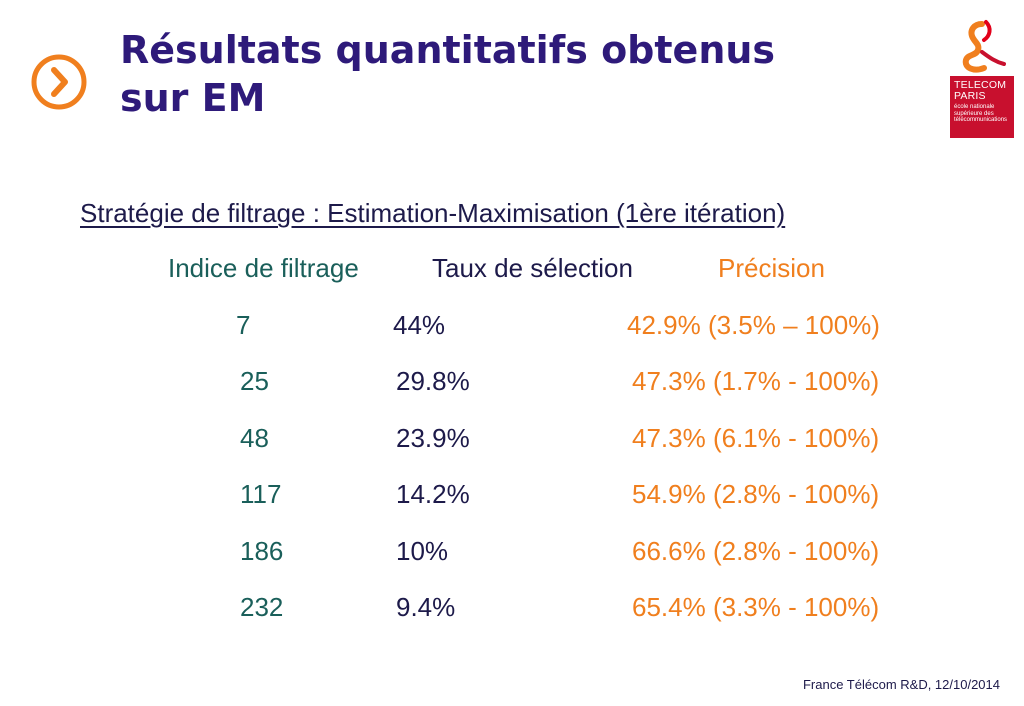 This screenshot has height=706, width=1024. What do you see at coordinates (433, 494) in the screenshot?
I see `row-4-taux: 14.2%` at bounding box center [433, 494].